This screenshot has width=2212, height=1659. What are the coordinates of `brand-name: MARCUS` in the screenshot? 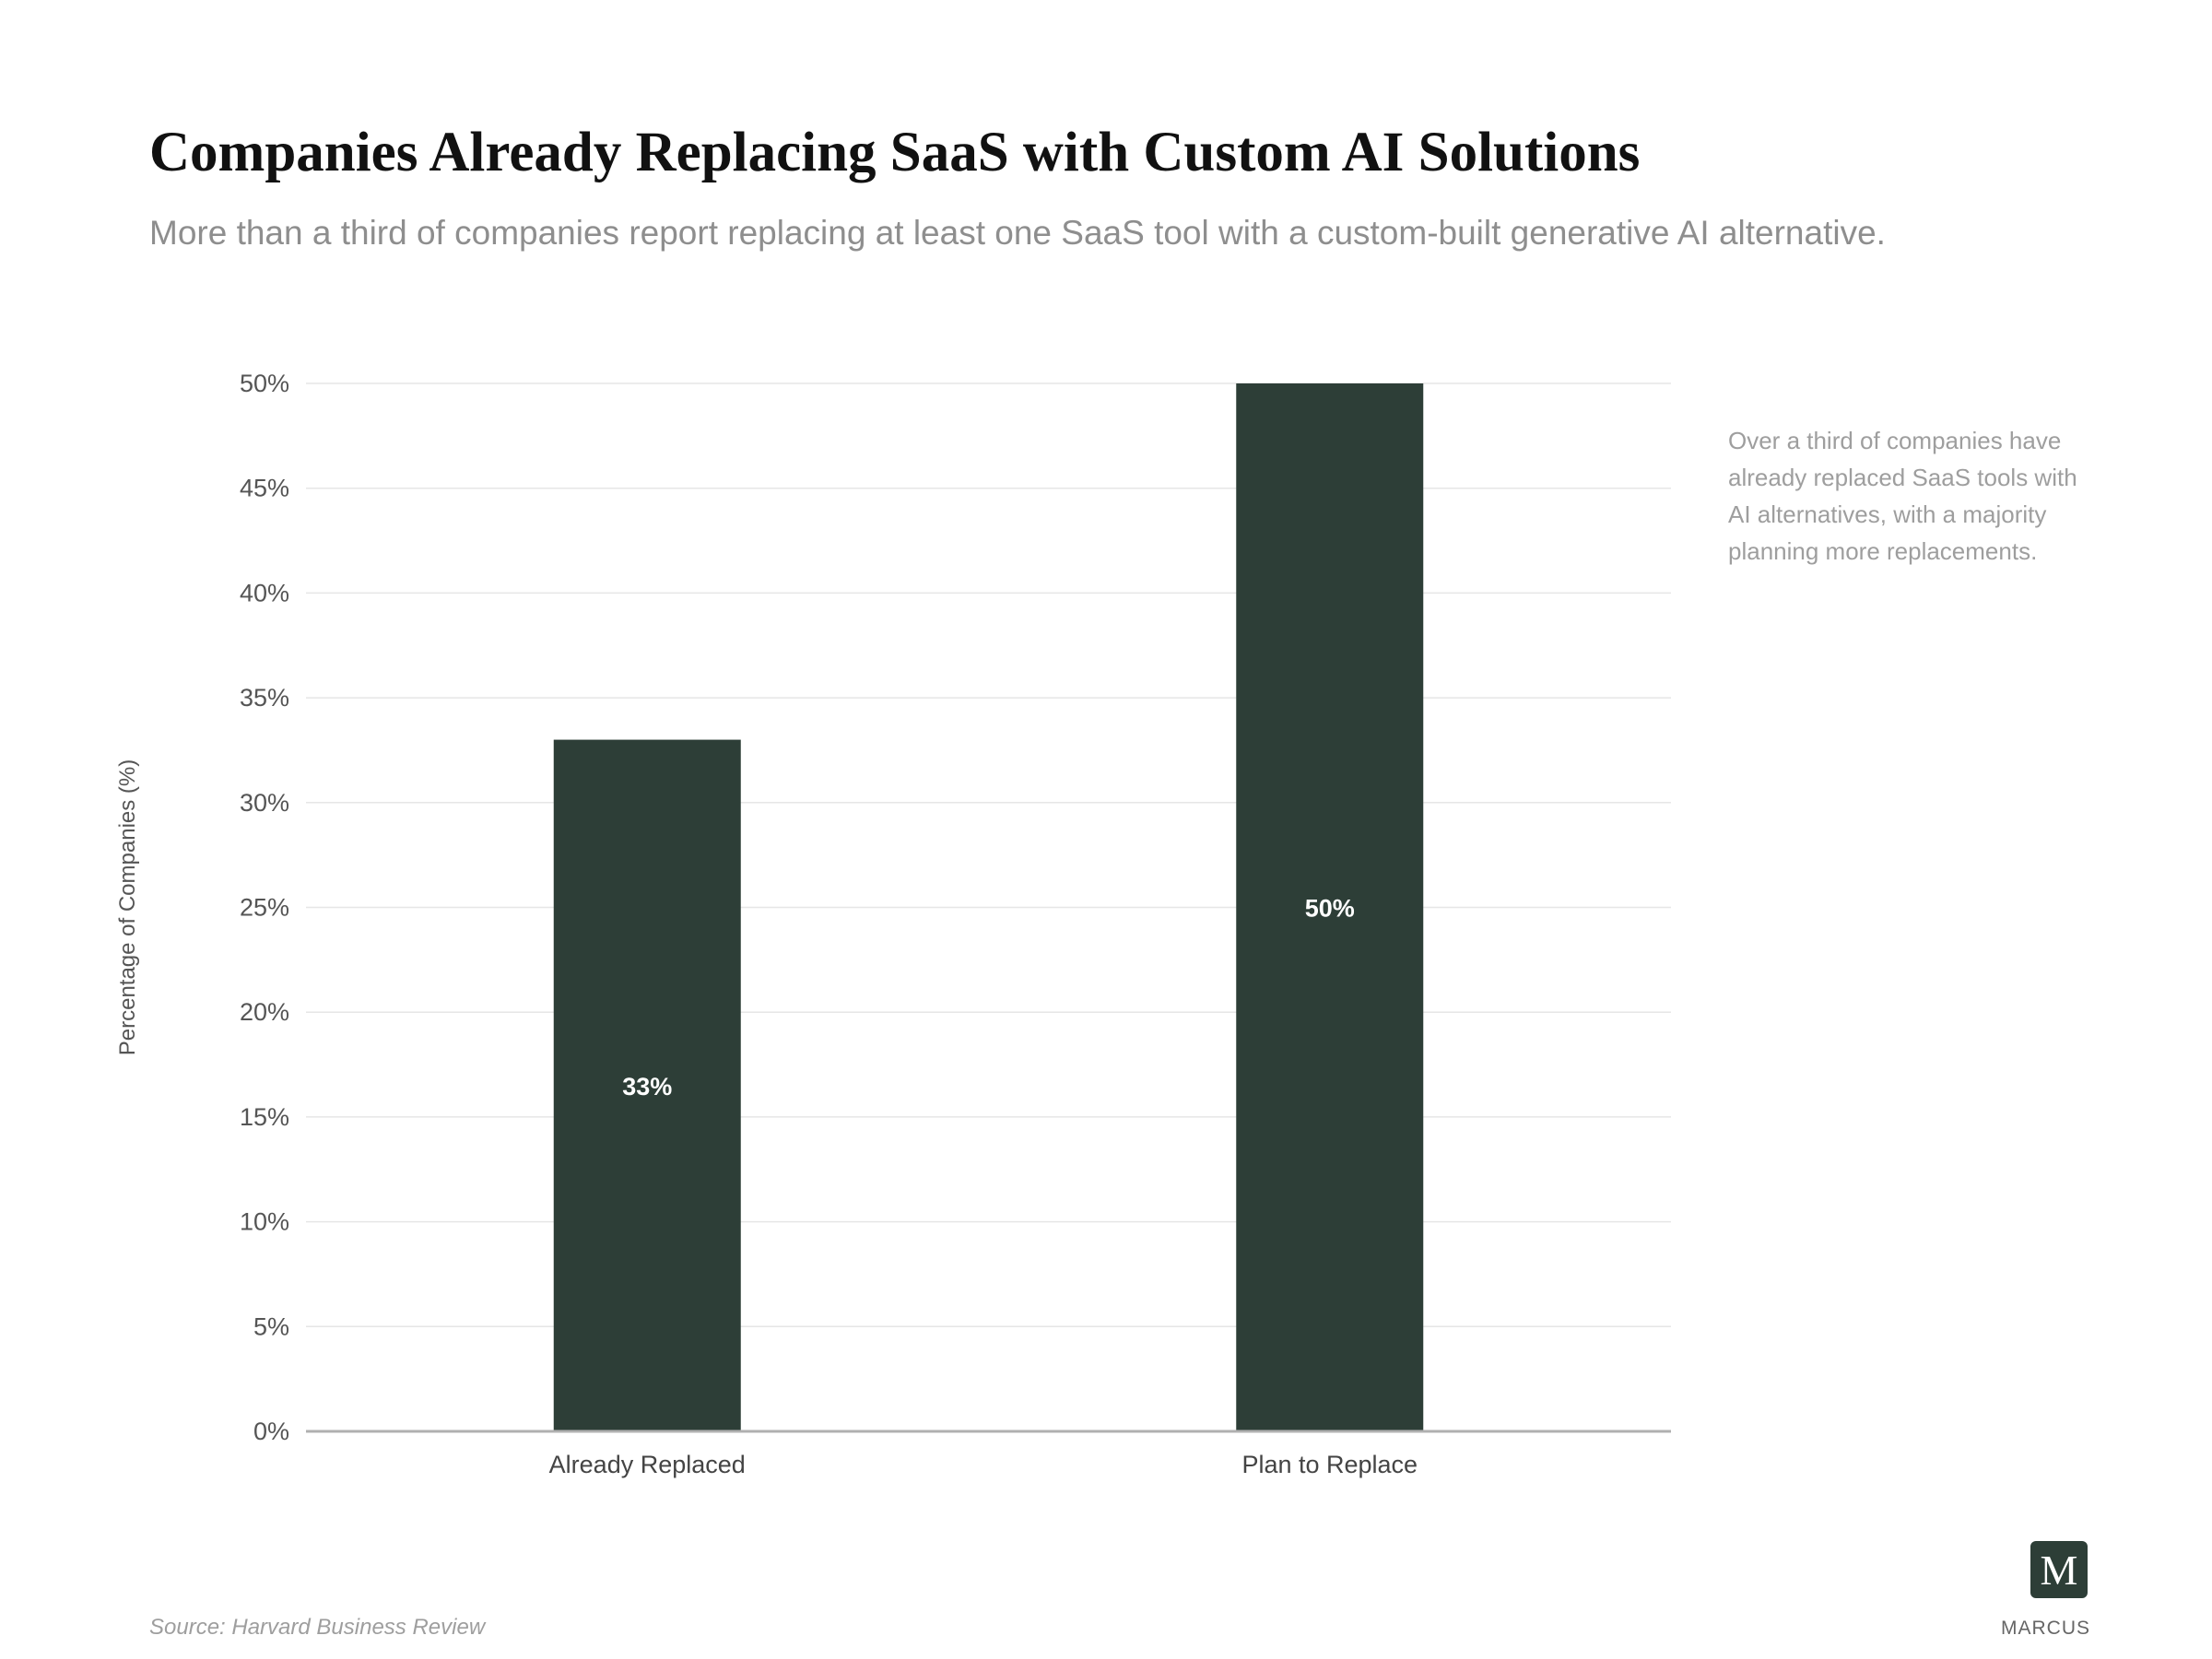 It's located at (2045, 1628).